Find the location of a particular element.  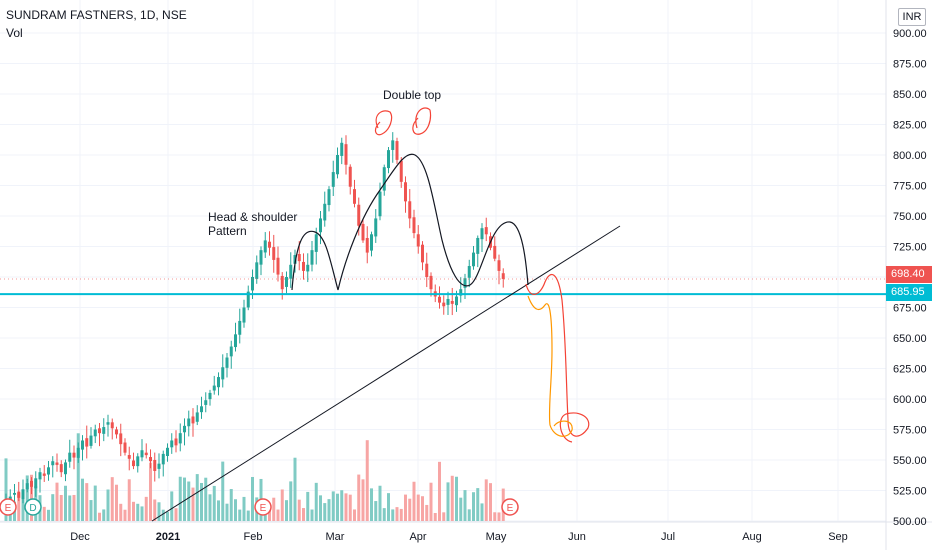

head-shoulder-annotation-line2: Pattern is located at coordinates (227, 231).